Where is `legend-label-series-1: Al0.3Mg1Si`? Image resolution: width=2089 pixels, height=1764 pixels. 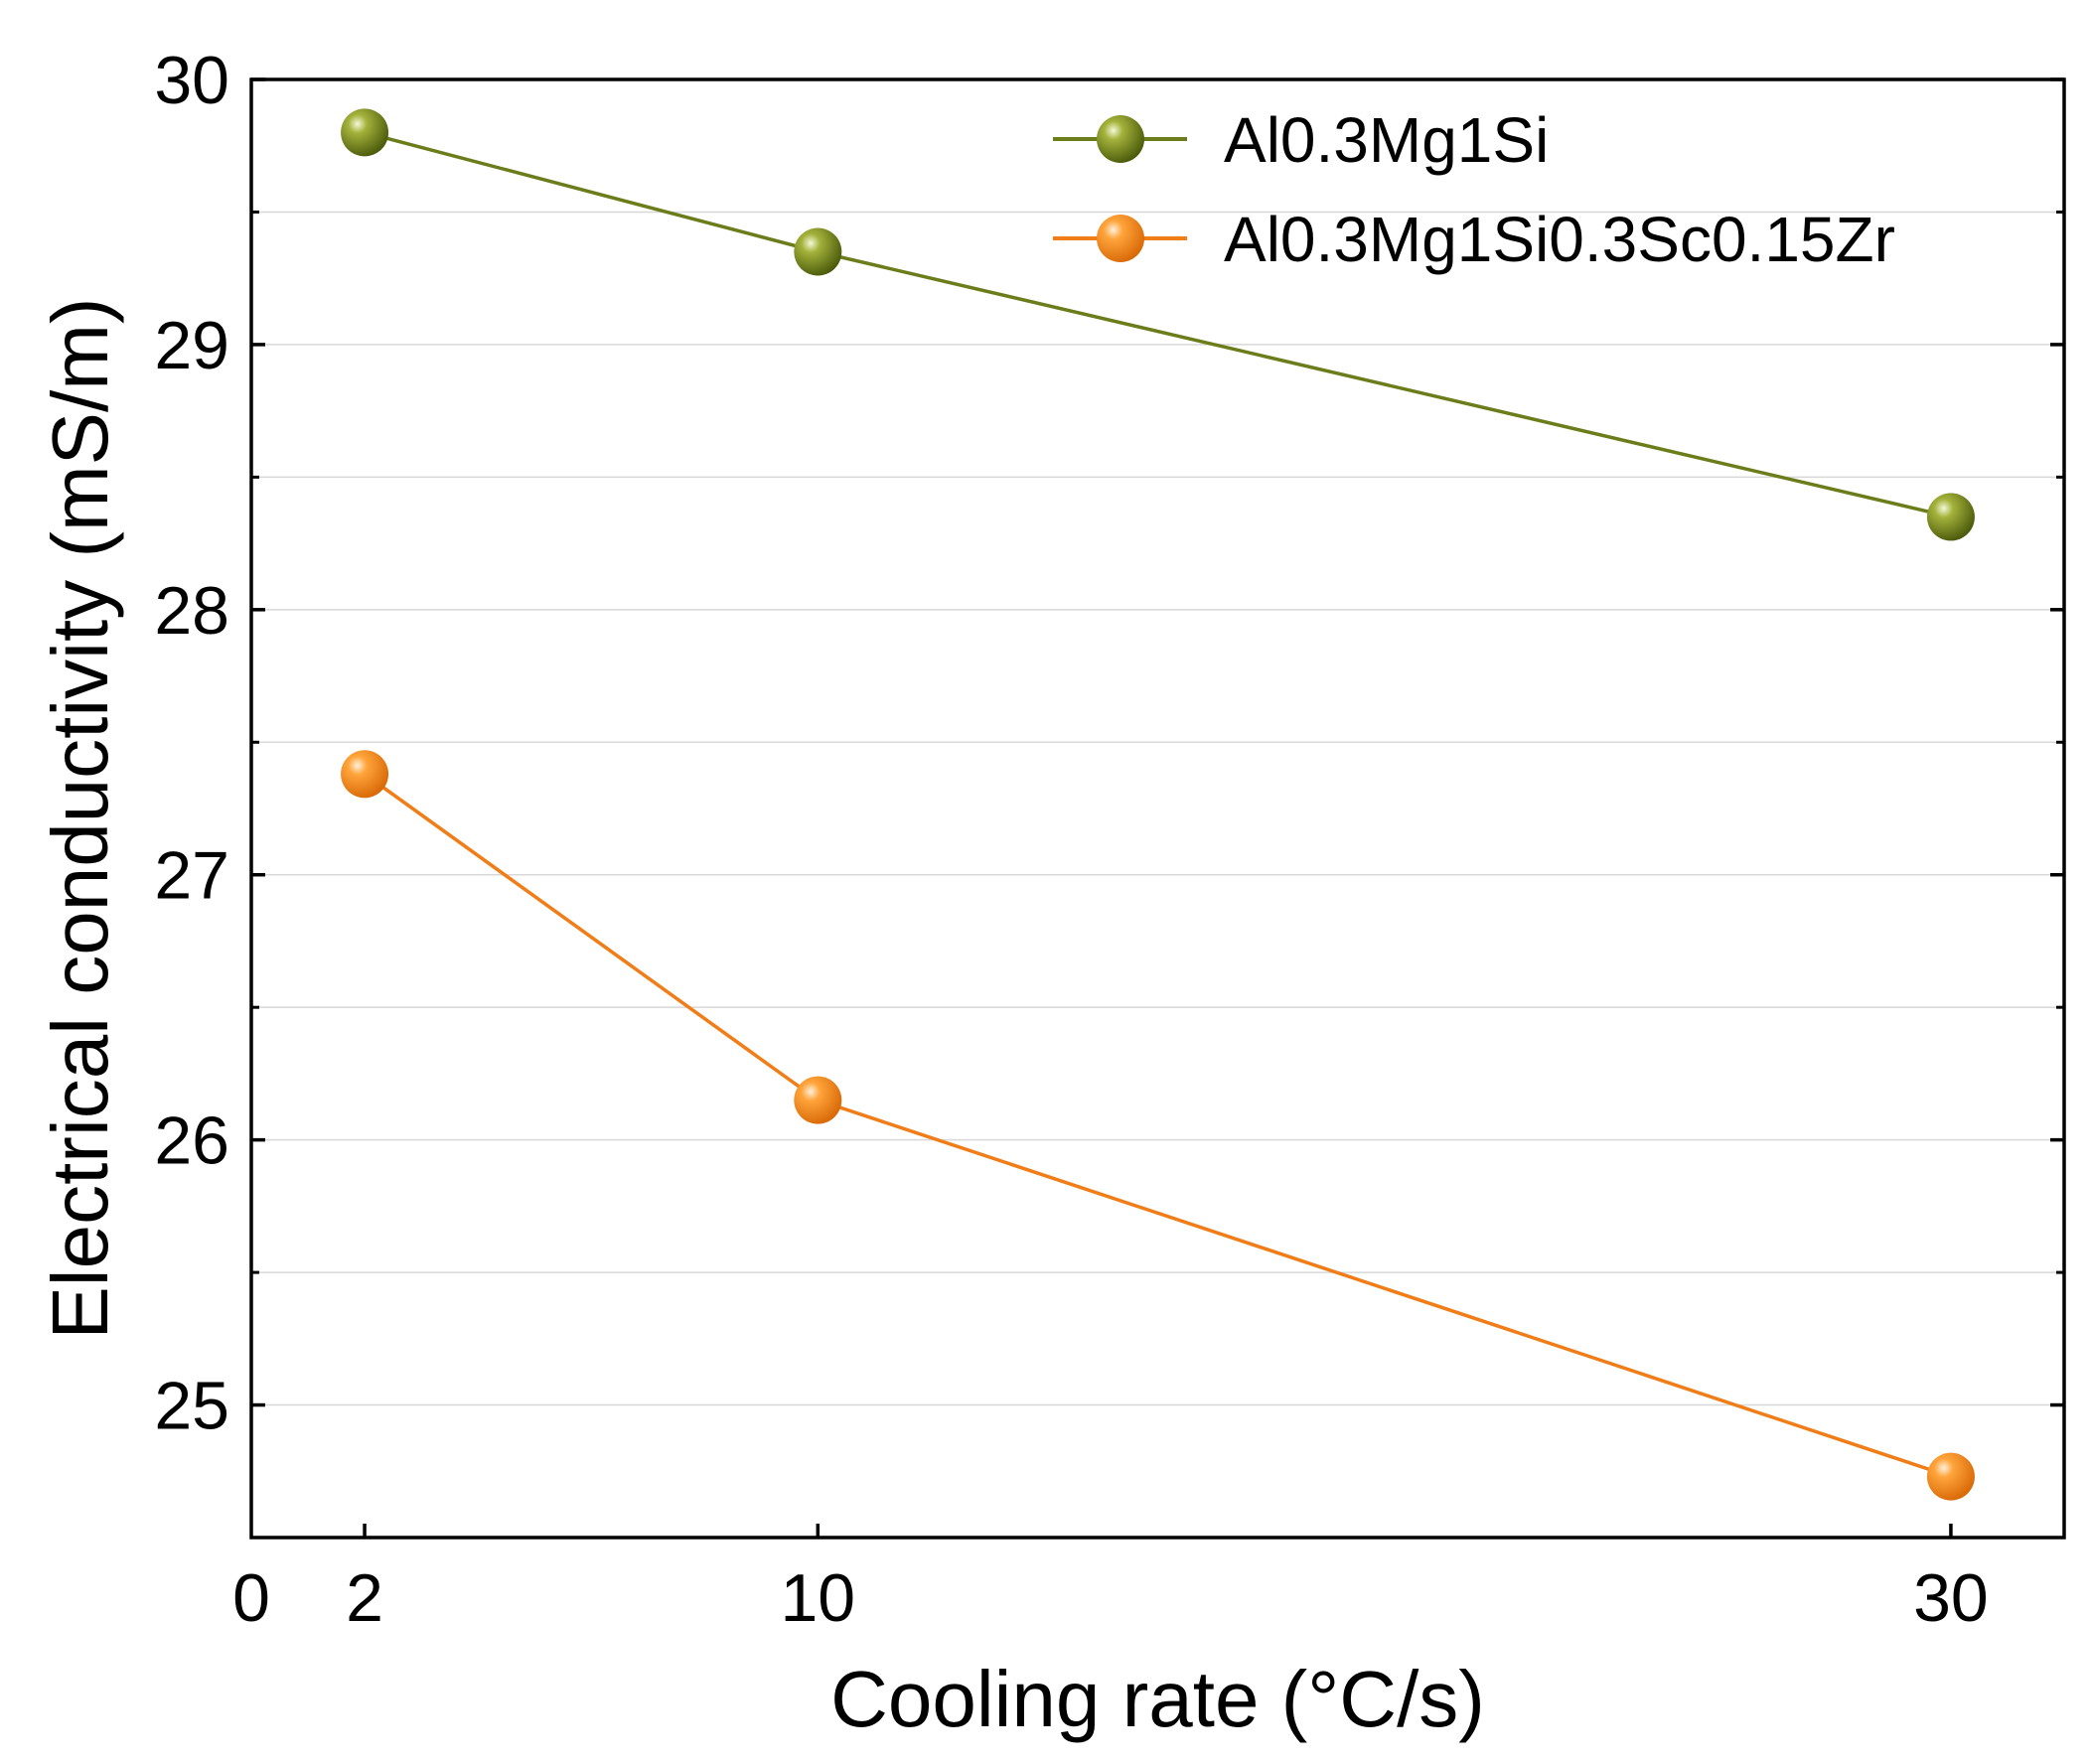
legend-label-series-1: Al0.3Mg1Si is located at coordinates (1387, 140).